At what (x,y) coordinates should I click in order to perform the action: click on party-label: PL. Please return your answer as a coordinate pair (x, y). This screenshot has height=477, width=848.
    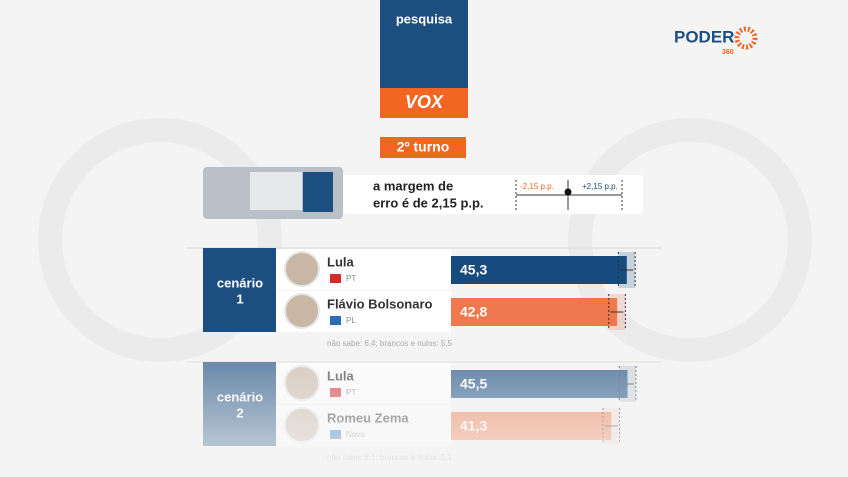
    Looking at the image, I should click on (351, 320).